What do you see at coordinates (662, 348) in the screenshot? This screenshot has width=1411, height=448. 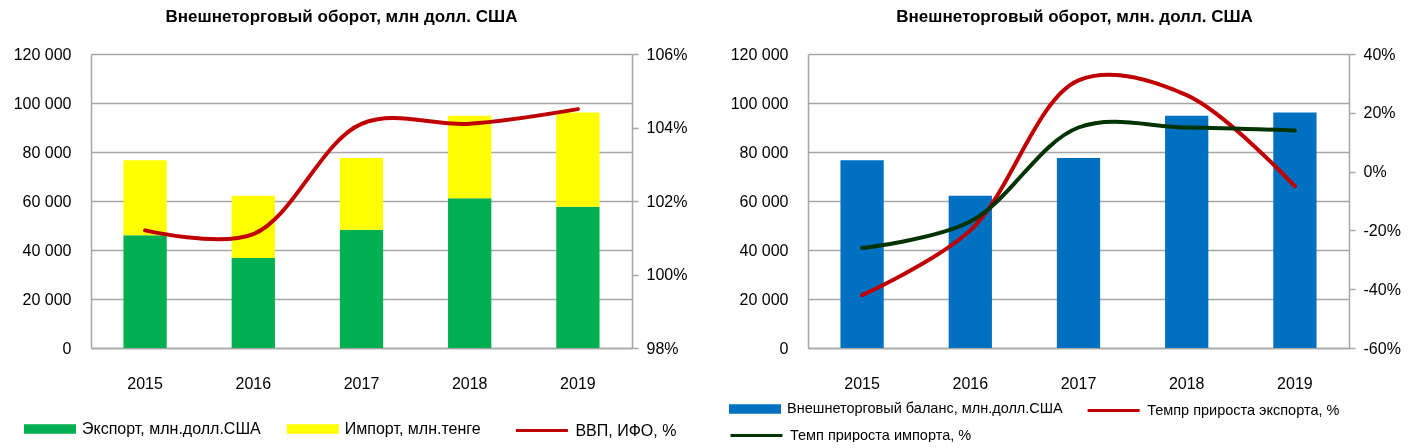 I see `y2-tick-label: 98%` at bounding box center [662, 348].